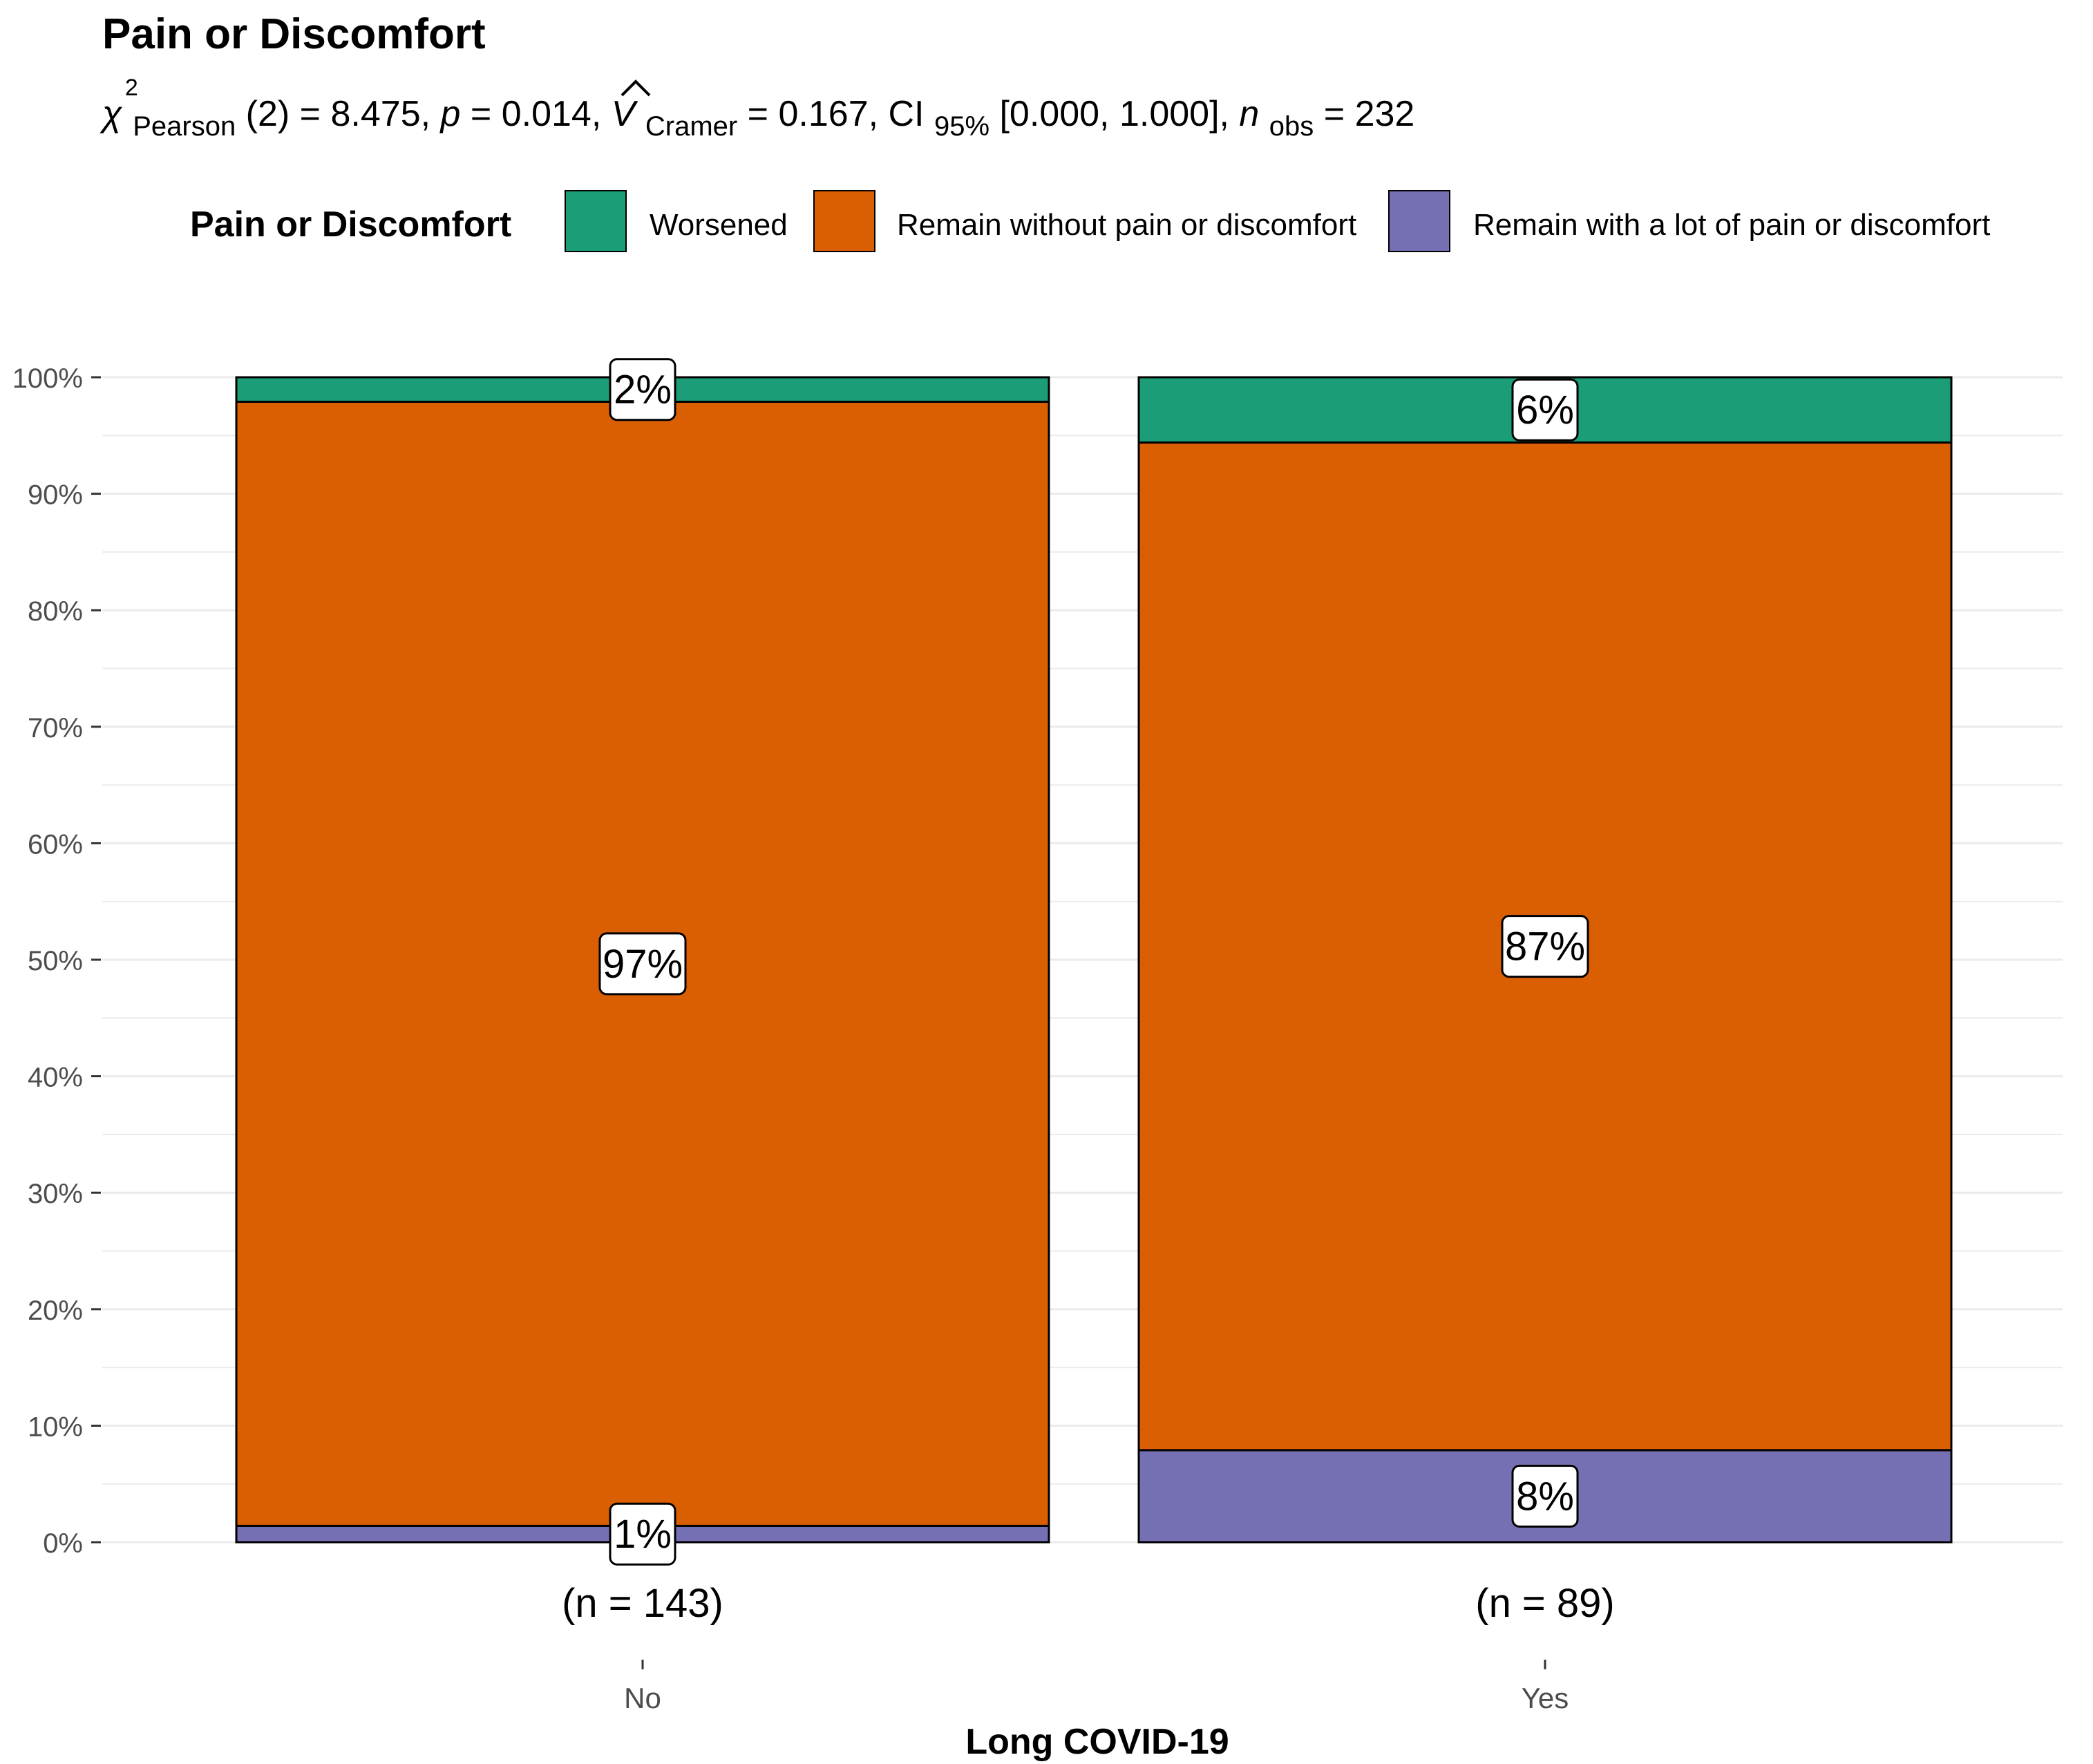 The width and height of the screenshot is (2093, 1764). What do you see at coordinates (541, 114) in the screenshot?
I see `p-value: = 0.014,` at bounding box center [541, 114].